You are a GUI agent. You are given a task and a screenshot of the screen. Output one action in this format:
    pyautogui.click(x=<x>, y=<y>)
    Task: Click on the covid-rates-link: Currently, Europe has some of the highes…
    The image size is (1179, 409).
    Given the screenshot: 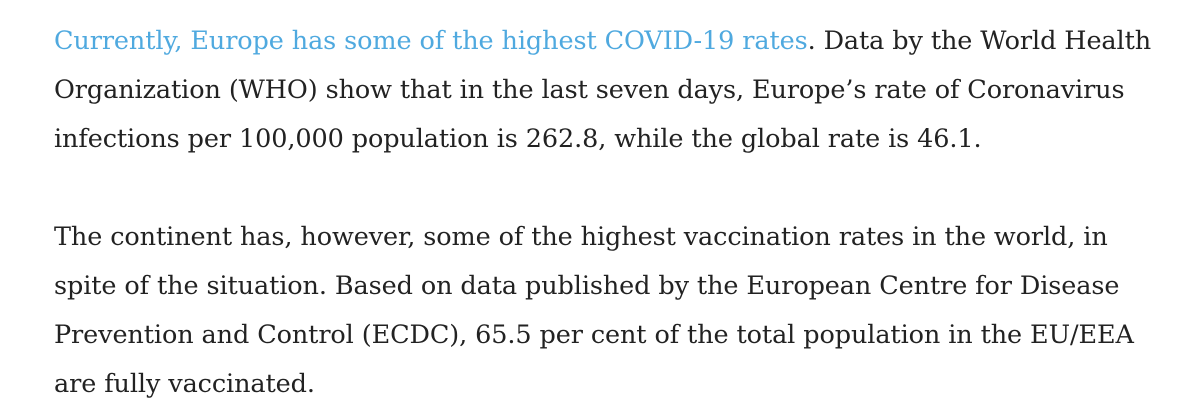 What is the action you would take?
    pyautogui.click(x=431, y=41)
    